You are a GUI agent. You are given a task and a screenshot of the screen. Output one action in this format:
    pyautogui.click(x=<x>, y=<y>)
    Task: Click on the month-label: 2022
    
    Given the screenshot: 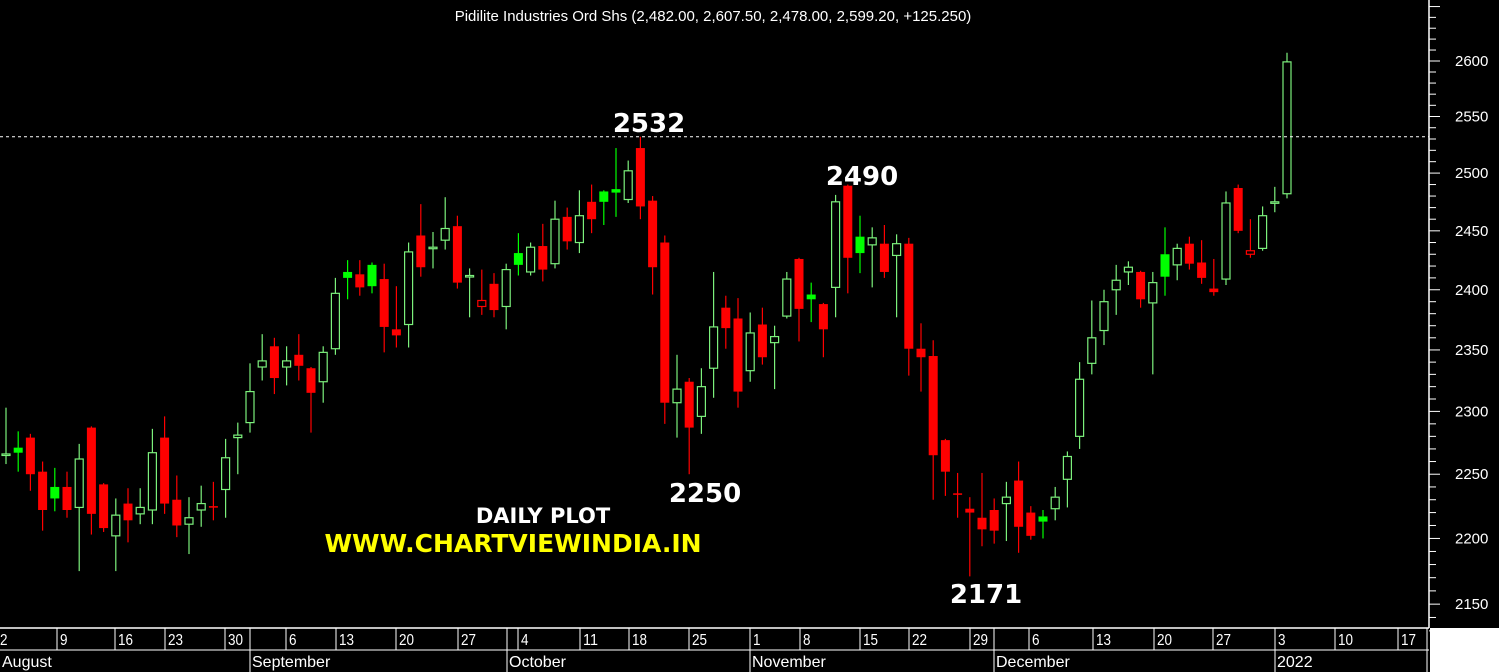 What is the action you would take?
    pyautogui.click(x=1295, y=662)
    